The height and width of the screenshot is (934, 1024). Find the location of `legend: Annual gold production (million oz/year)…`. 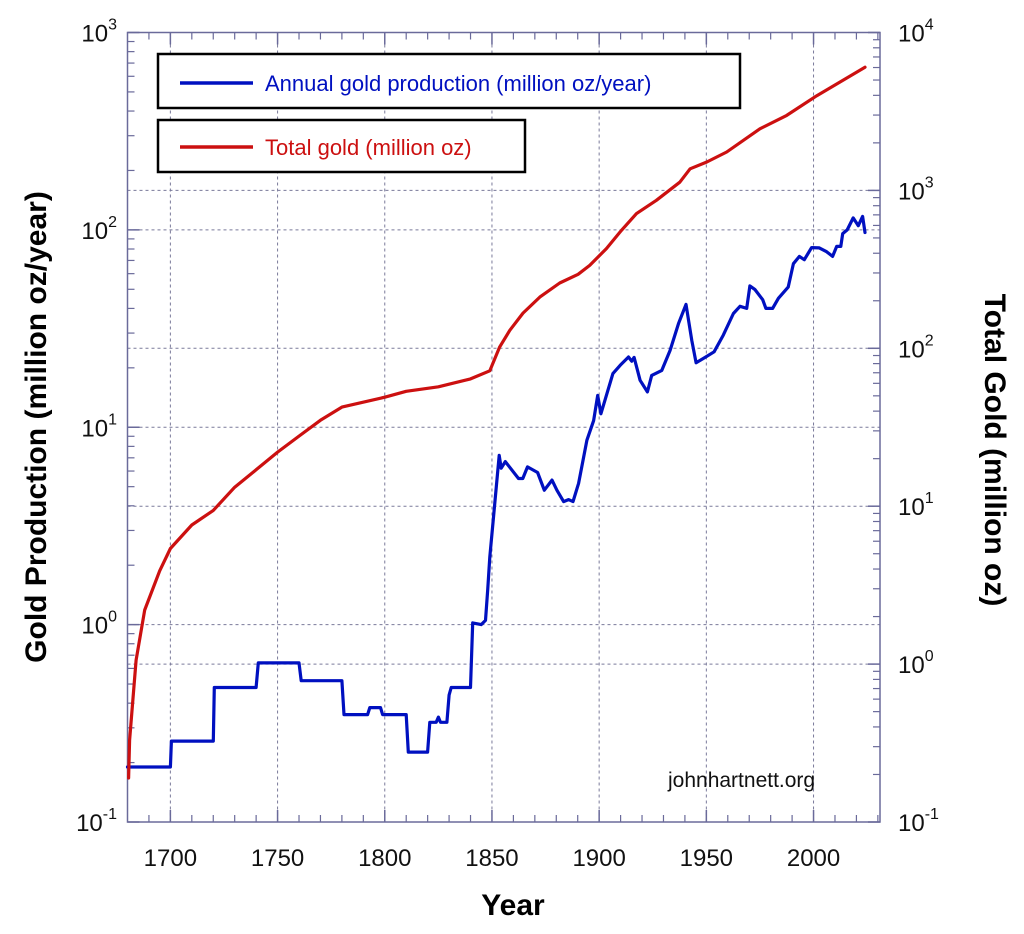

legend: Annual gold production (million oz/year)… is located at coordinates (449, 113).